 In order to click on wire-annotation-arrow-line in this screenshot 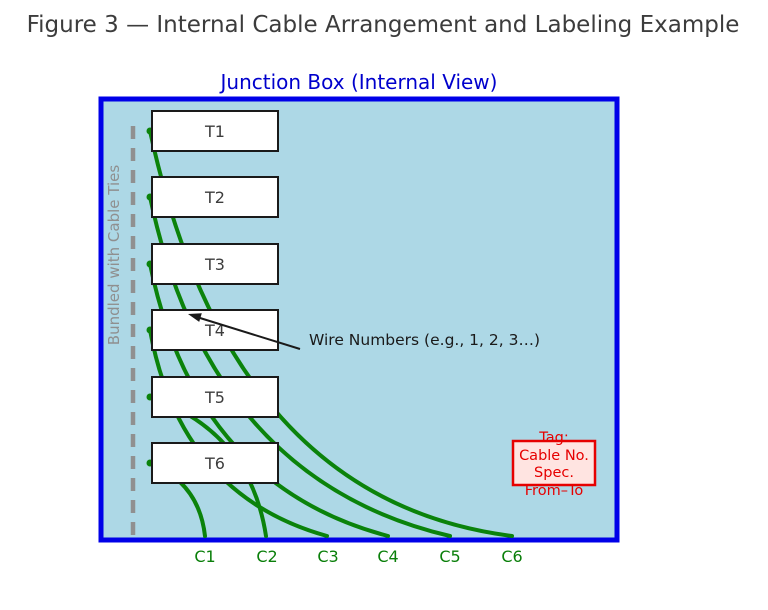, I will do `click(250, 333)`.